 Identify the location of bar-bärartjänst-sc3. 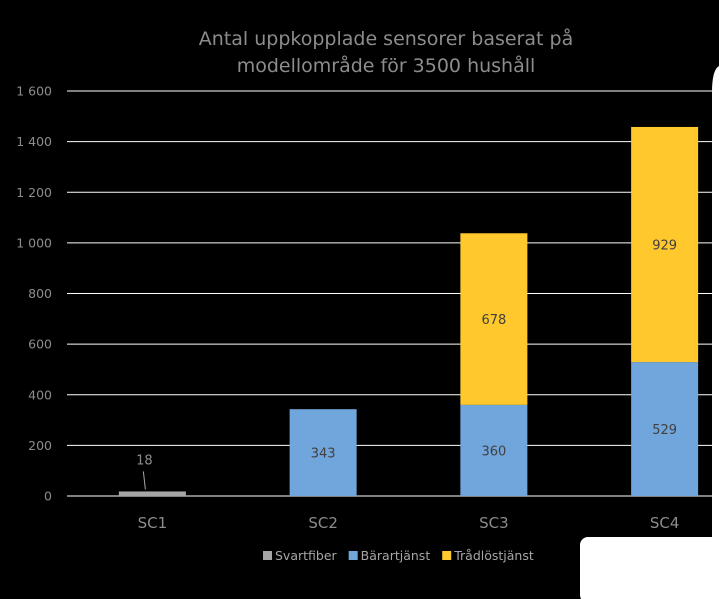
(494, 450).